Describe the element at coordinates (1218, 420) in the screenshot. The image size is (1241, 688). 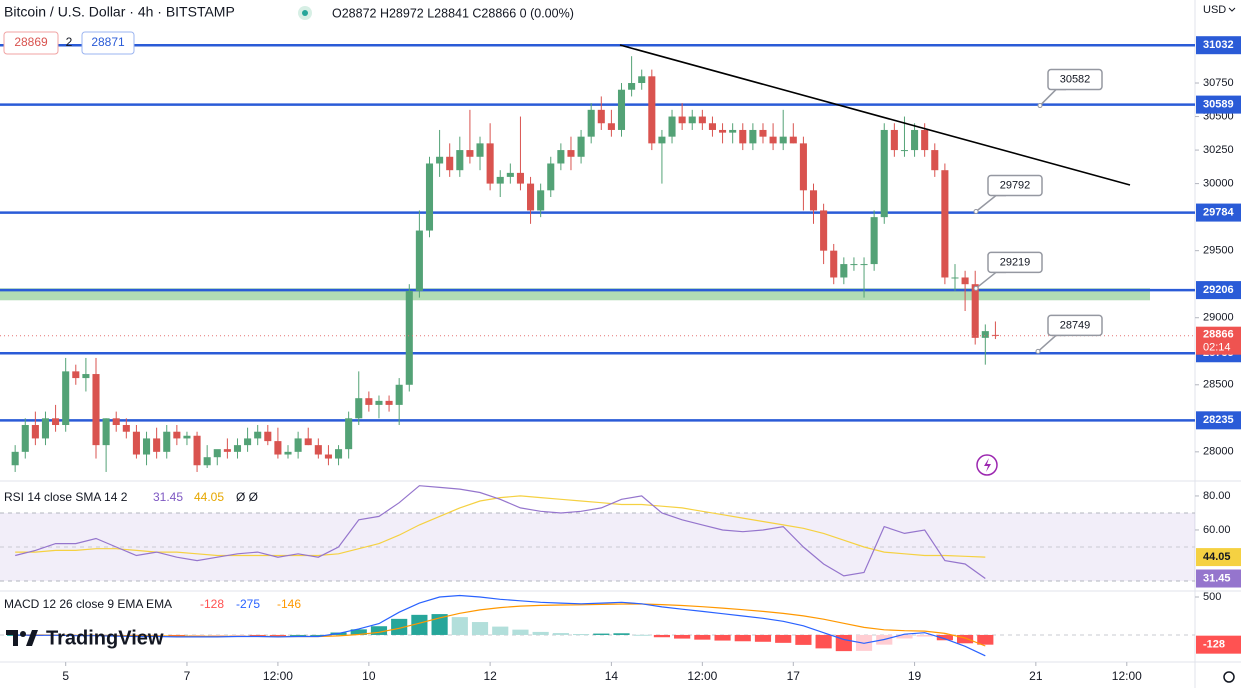
I see `level-badge-label: 28235` at that location.